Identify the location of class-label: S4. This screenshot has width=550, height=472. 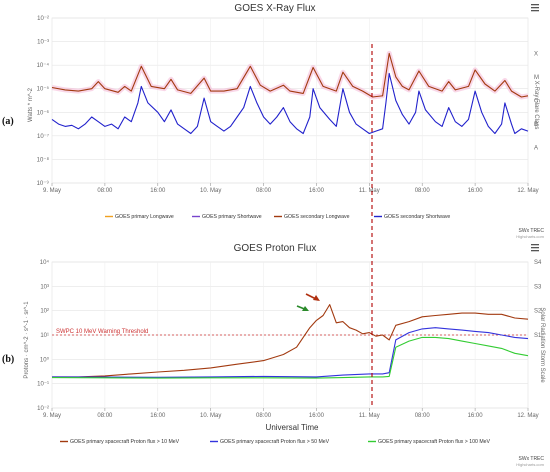
(538, 263).